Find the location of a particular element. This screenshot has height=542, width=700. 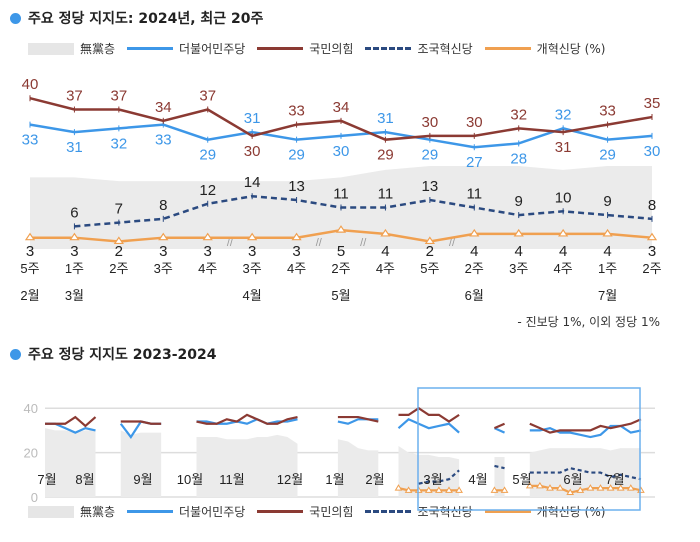

title-text: 주요 정당 지지도 2023-2024 is located at coordinates (122, 355).